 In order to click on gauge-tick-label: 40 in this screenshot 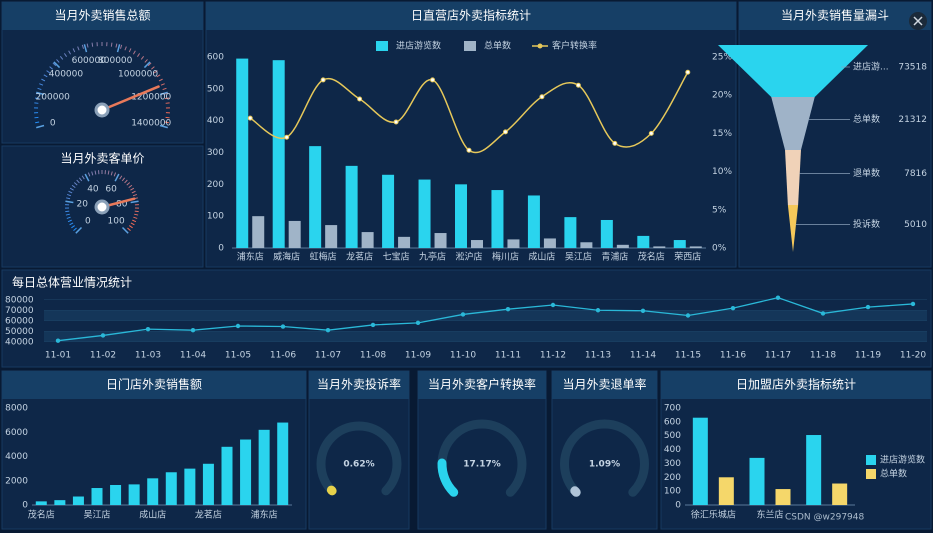, I will do `click(93, 190)`.